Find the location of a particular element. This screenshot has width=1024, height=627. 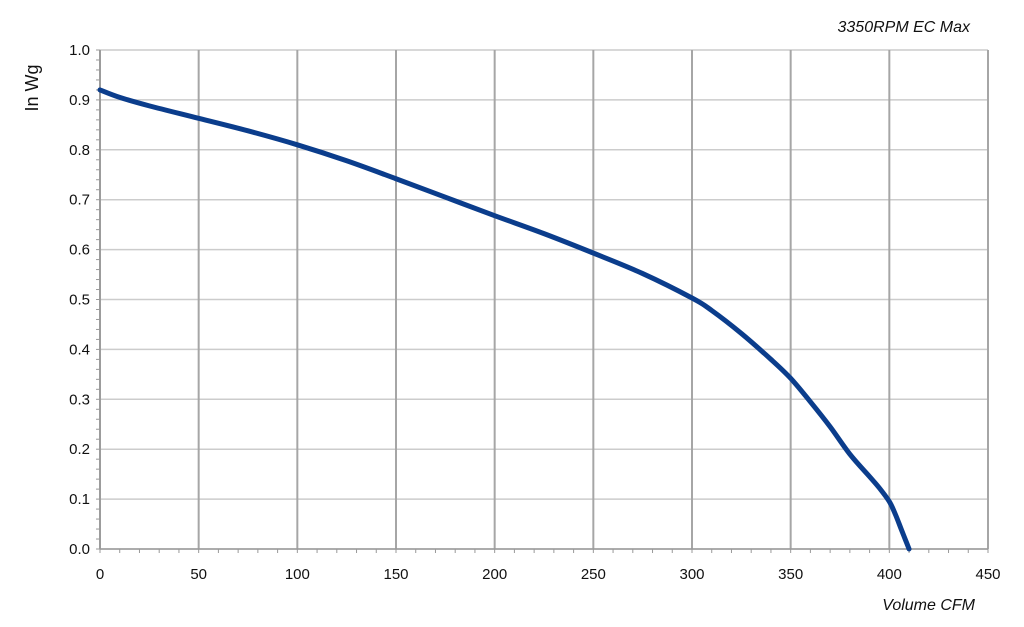

y-tick-label: 0.0 is located at coordinates (79, 549).